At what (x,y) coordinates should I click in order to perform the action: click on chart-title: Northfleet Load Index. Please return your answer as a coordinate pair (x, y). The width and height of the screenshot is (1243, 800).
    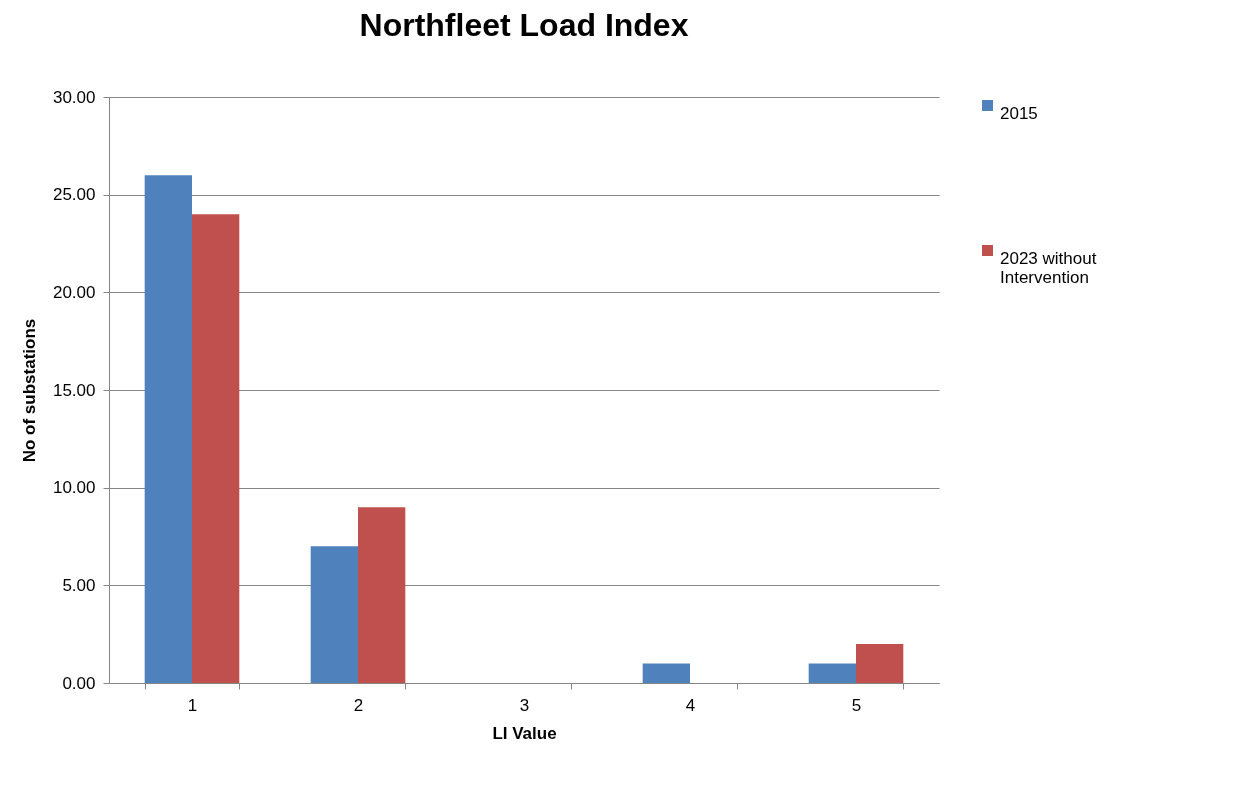
    Looking at the image, I should click on (524, 25).